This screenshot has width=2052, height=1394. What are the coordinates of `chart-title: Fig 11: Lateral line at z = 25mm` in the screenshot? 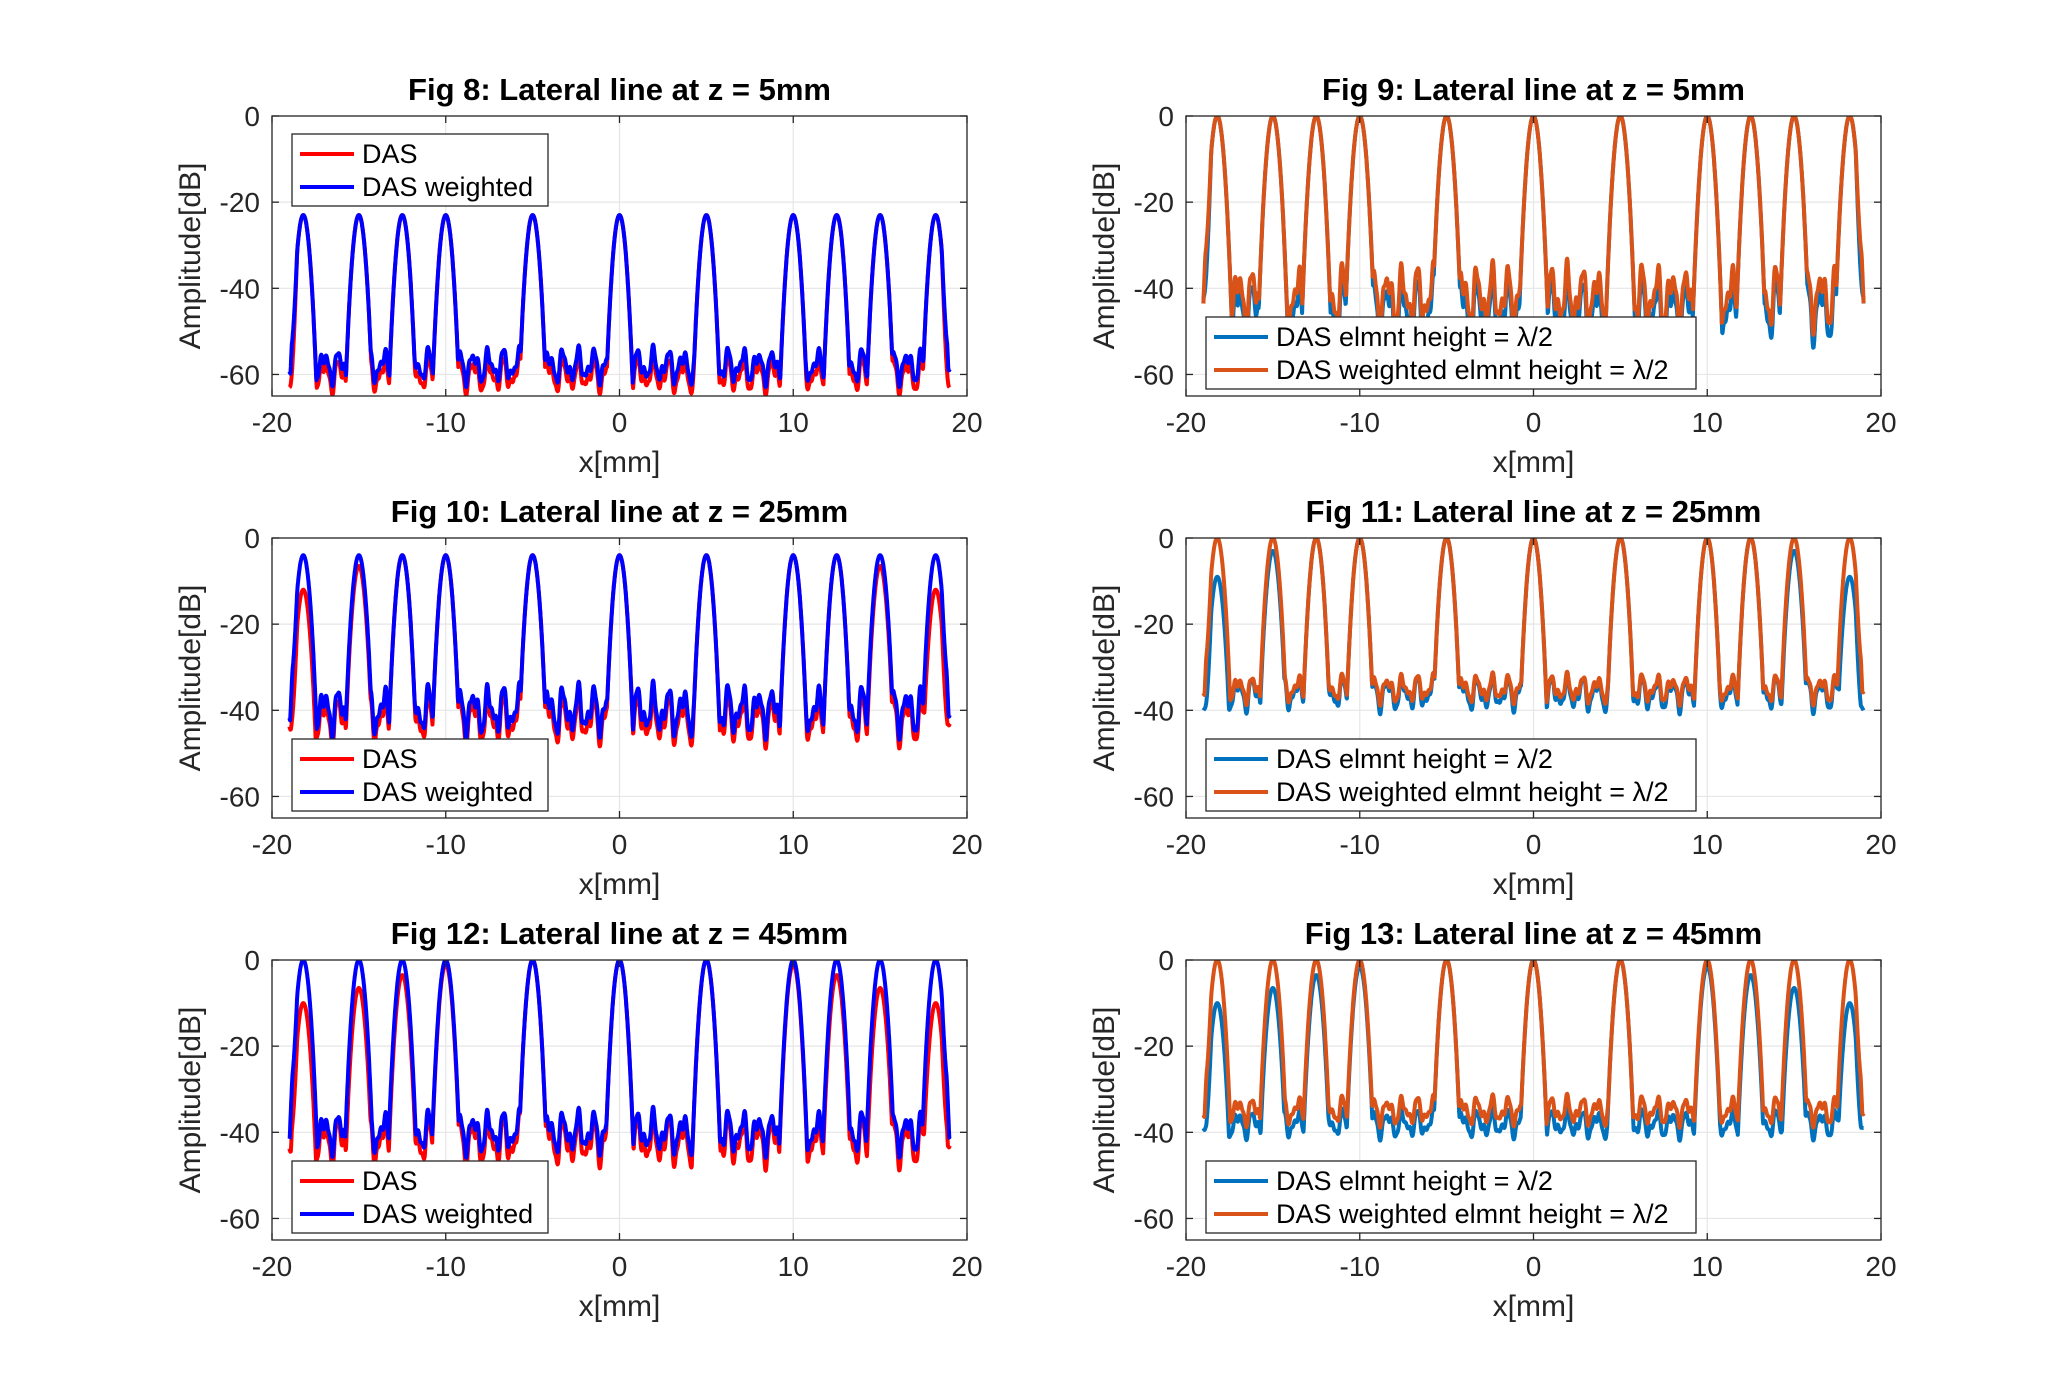 It's located at (1534, 511).